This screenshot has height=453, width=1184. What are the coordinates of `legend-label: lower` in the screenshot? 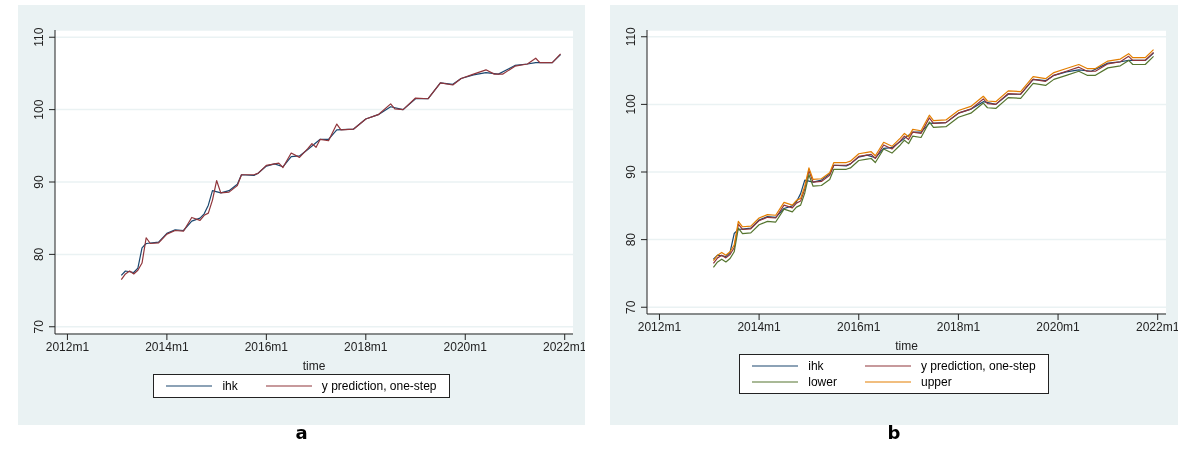 It's located at (822, 382).